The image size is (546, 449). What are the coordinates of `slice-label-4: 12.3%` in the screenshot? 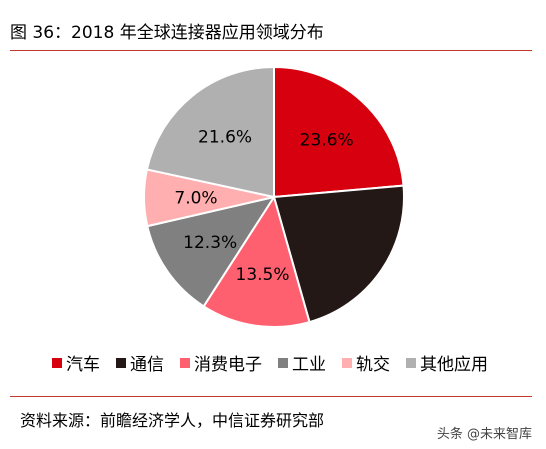 It's located at (210, 243).